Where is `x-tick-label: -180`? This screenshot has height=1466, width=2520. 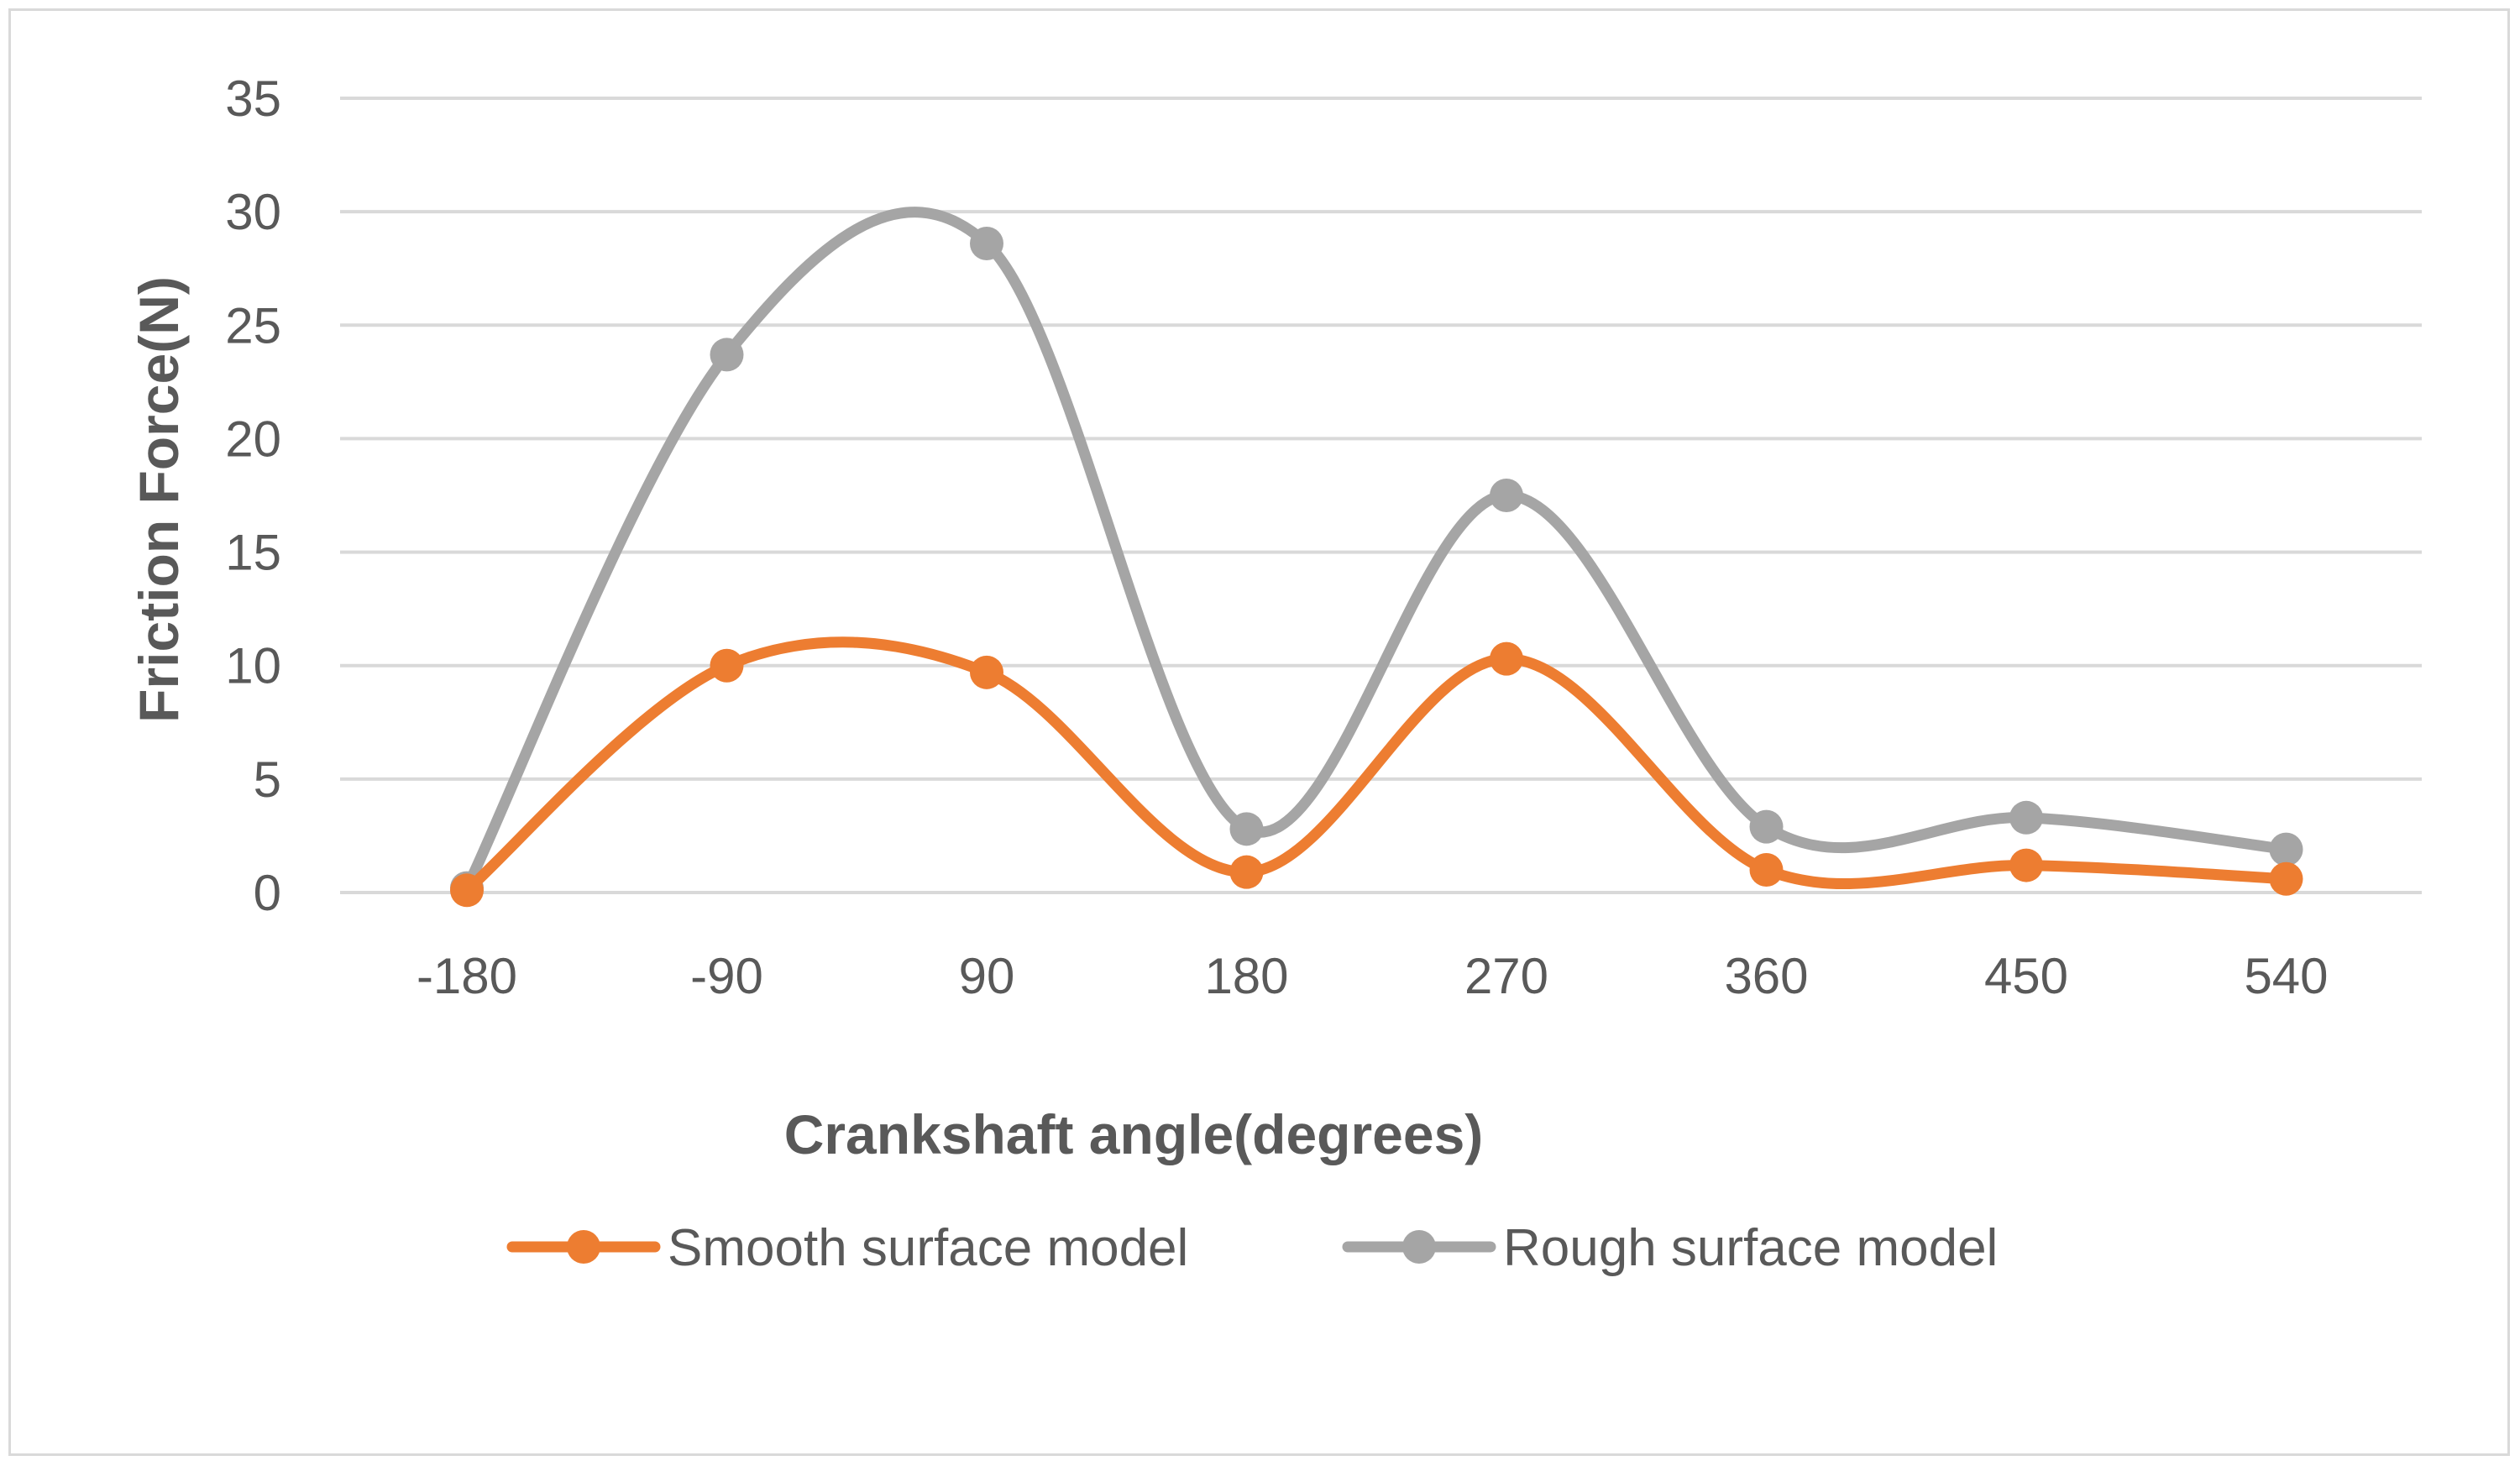
x-tick-label: -180 is located at coordinates (467, 976).